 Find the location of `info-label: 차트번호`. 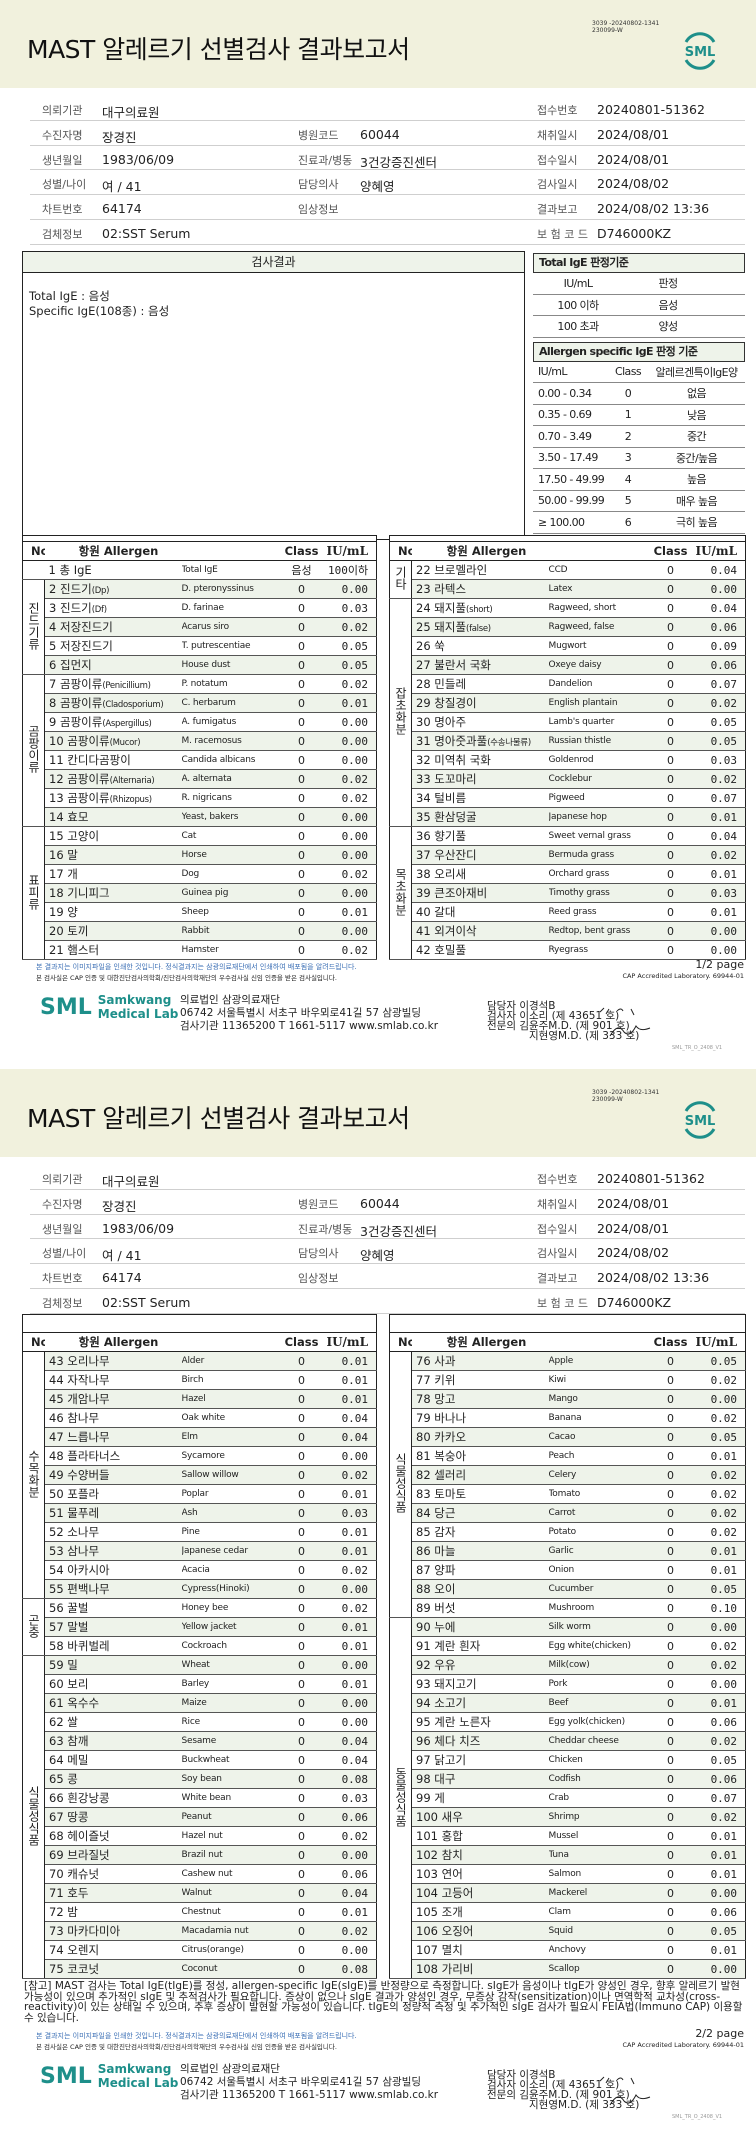

info-label: 차트번호 is located at coordinates (62, 1279).